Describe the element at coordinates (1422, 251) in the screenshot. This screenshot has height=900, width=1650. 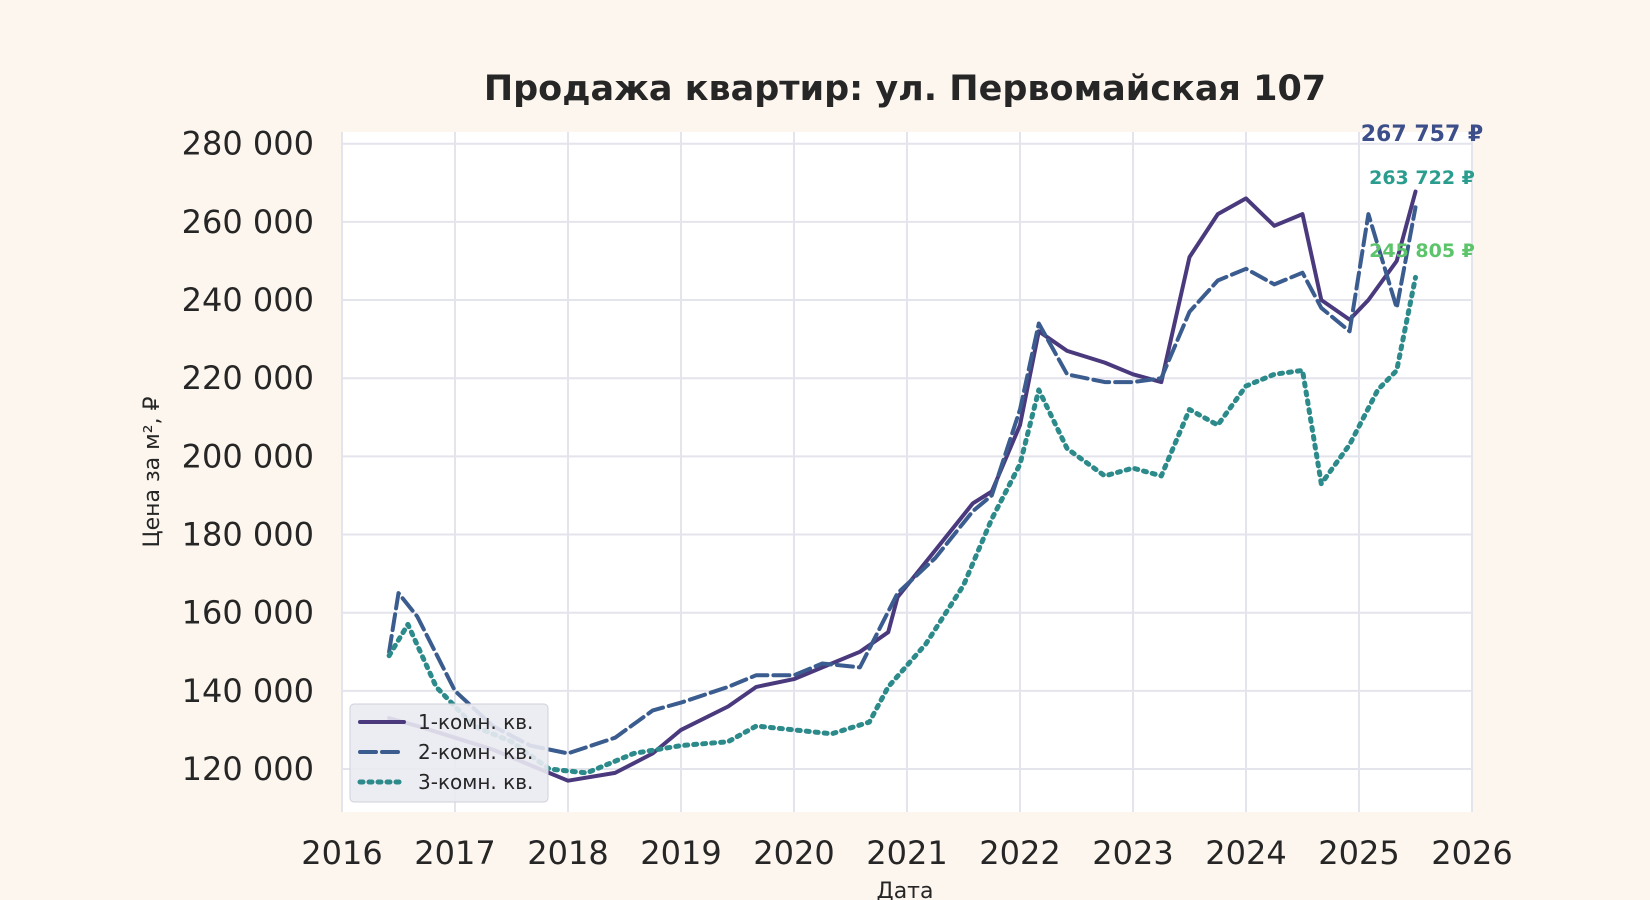
I see `end-label-3: 245 805 ₽` at that location.